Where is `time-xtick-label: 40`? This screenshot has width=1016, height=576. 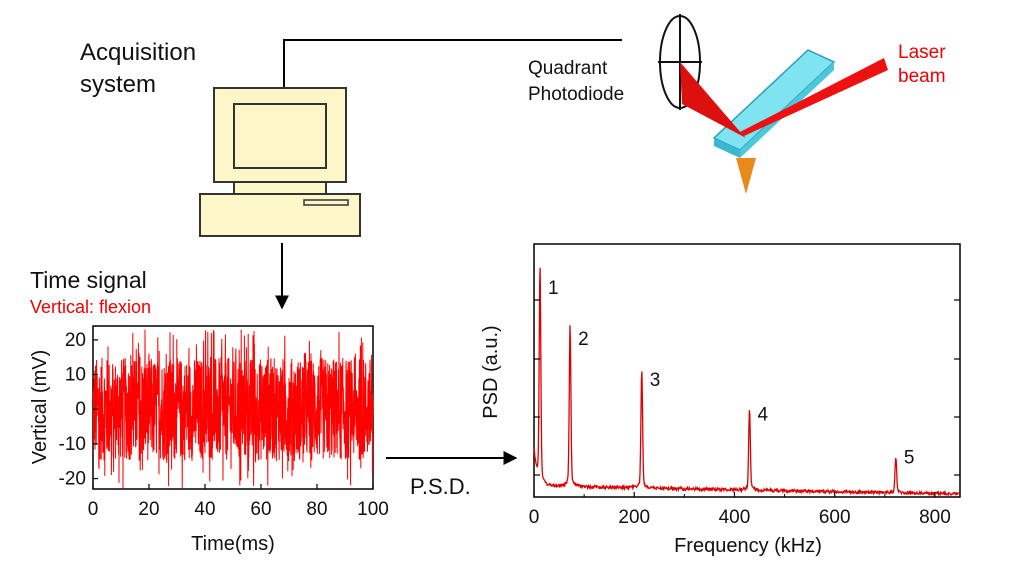
time-xtick-label: 40 is located at coordinates (204, 509).